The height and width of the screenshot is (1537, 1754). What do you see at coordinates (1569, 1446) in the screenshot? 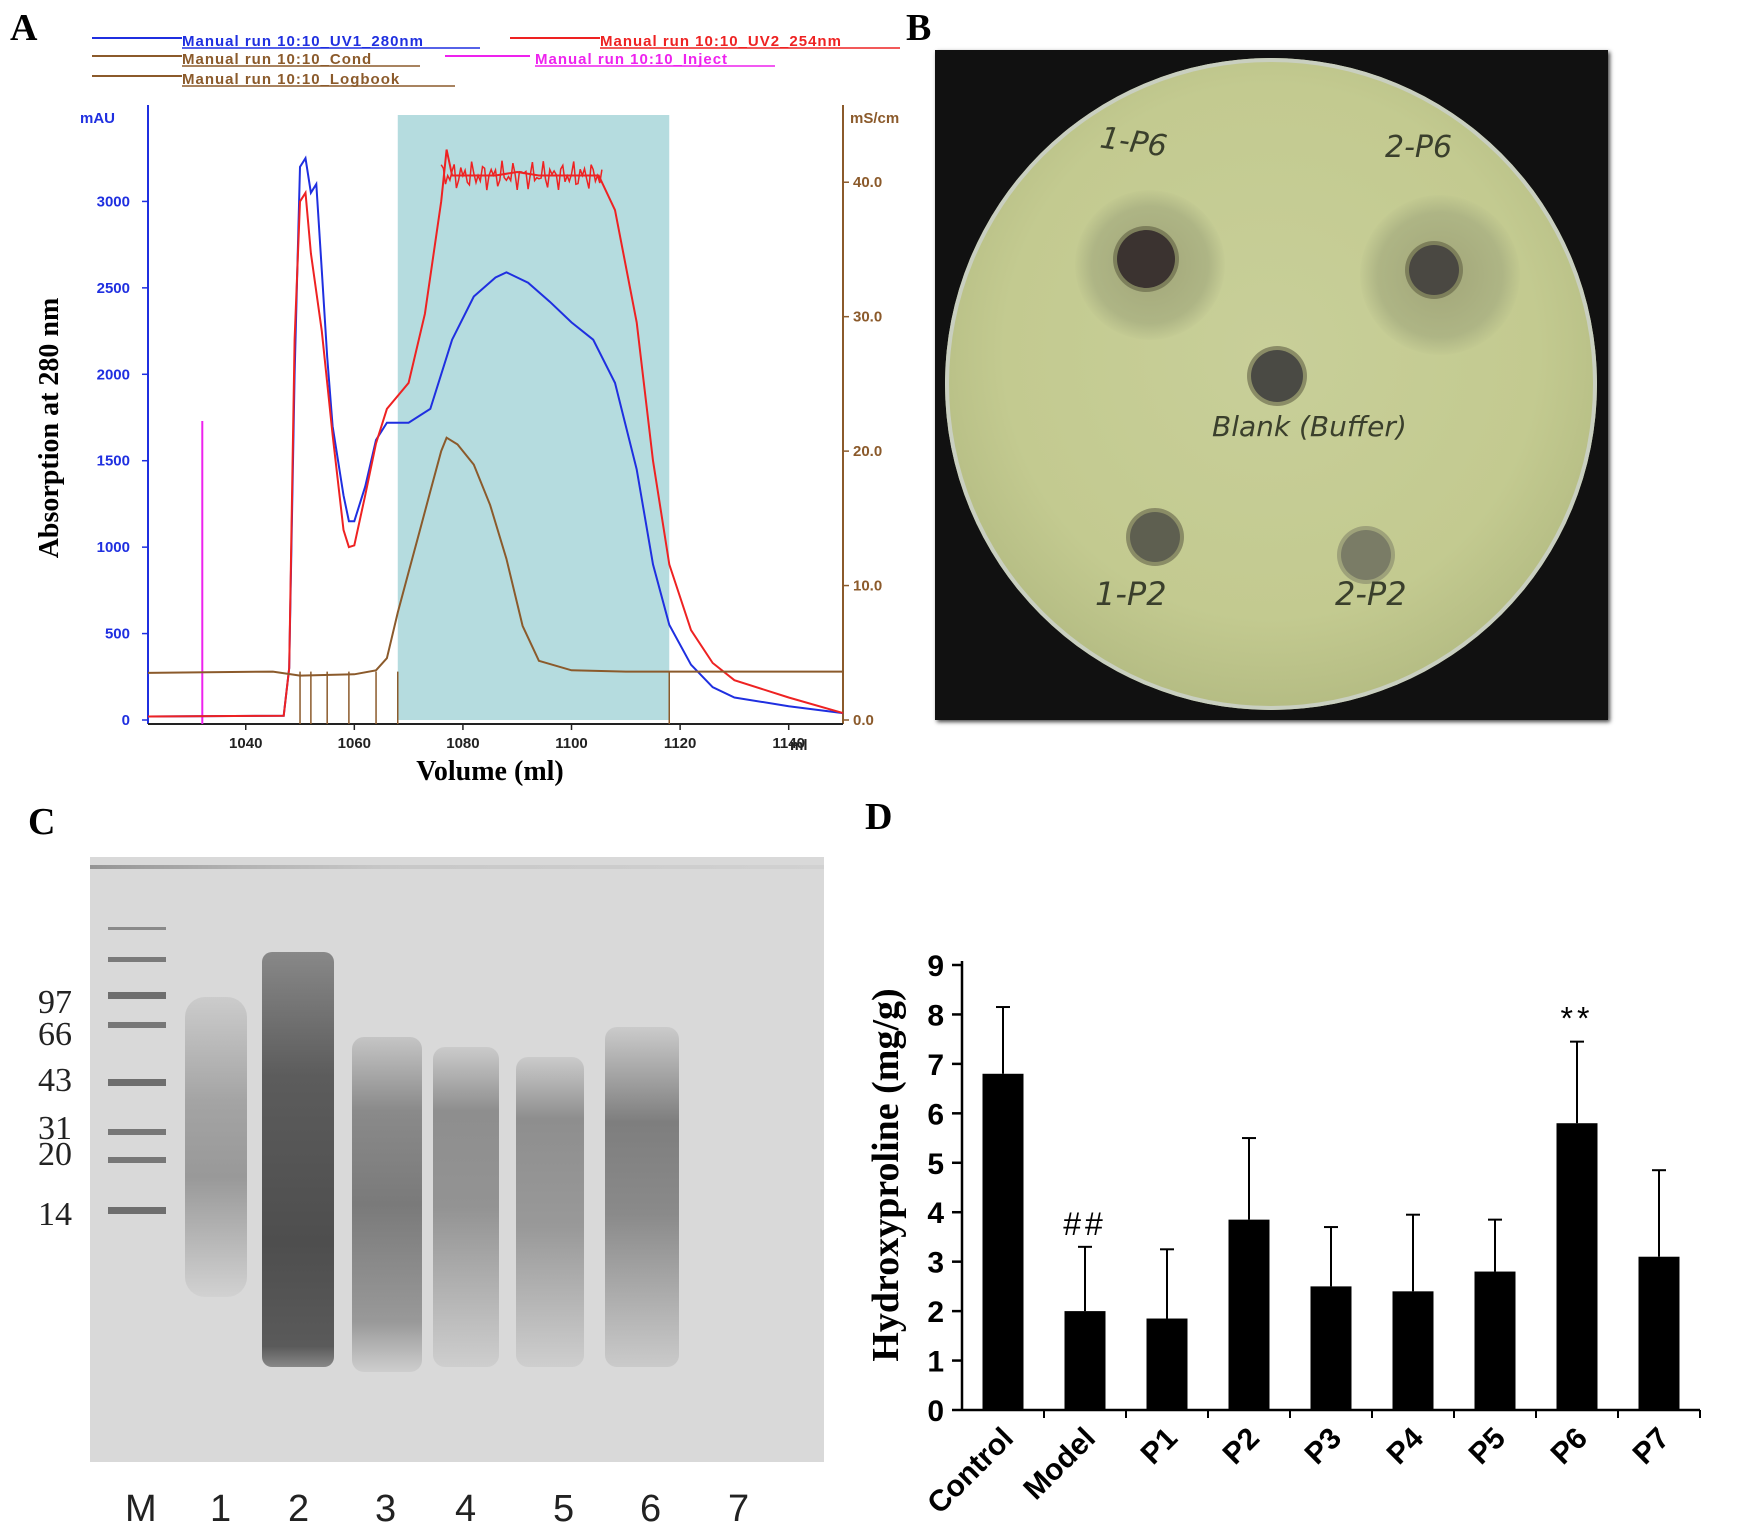
I see `bar-category-label: P6` at bounding box center [1569, 1446].